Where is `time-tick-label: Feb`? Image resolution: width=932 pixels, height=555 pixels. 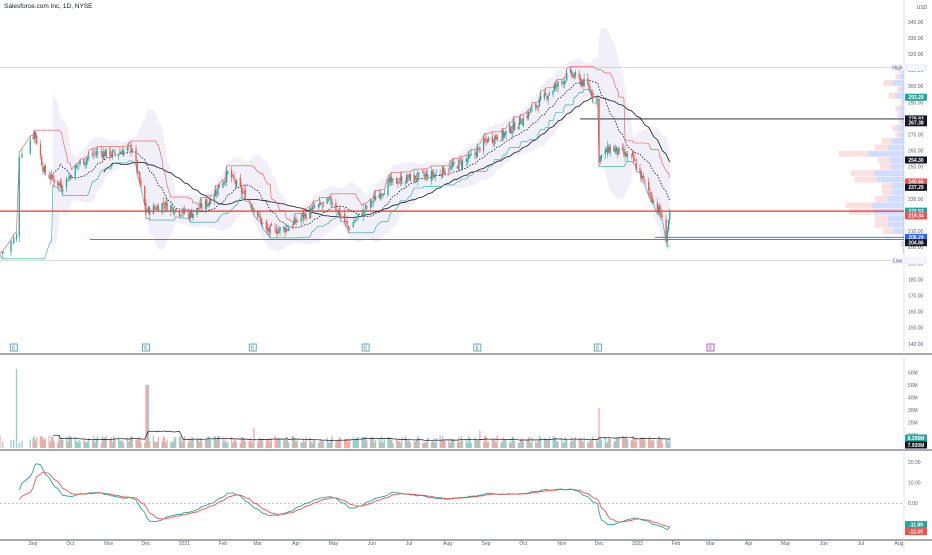
time-tick-label: Feb is located at coordinates (676, 544).